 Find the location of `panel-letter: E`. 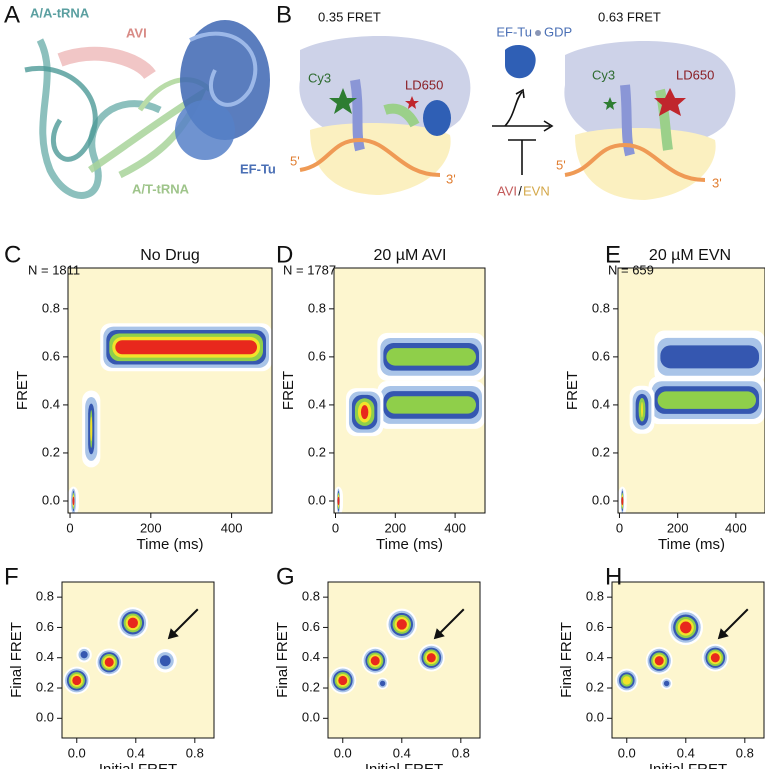

panel-letter: E is located at coordinates (613, 254).